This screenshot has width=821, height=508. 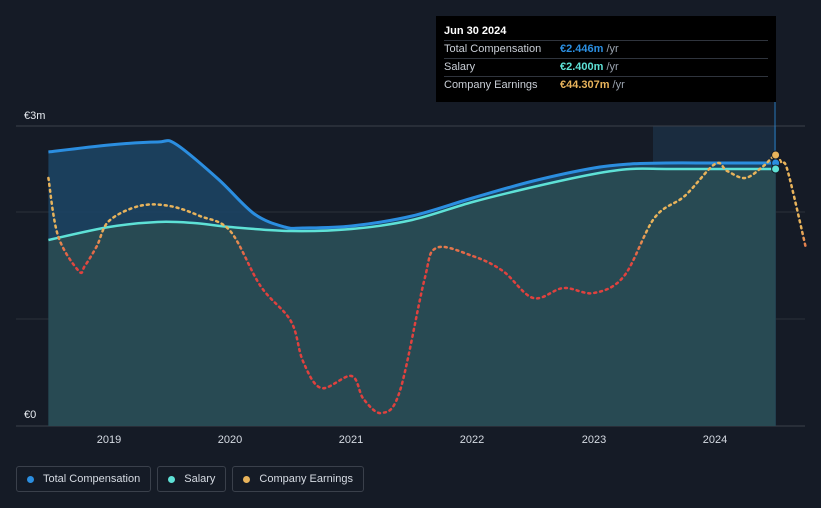 I want to click on tooltip-row-total-compensation: Total Compensation €2.446m /yr, so click(x=606, y=50).